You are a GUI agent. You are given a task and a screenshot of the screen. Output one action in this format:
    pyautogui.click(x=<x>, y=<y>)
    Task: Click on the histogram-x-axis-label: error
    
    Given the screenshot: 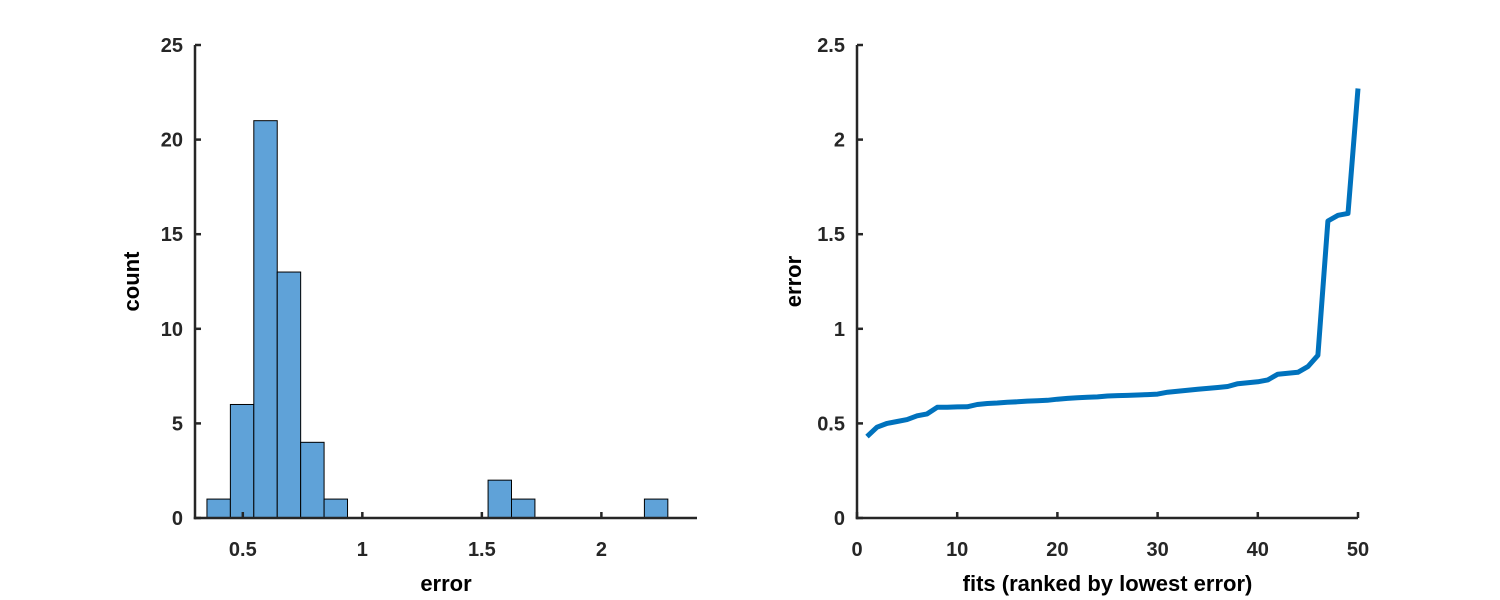 What is the action you would take?
    pyautogui.click(x=446, y=583)
    